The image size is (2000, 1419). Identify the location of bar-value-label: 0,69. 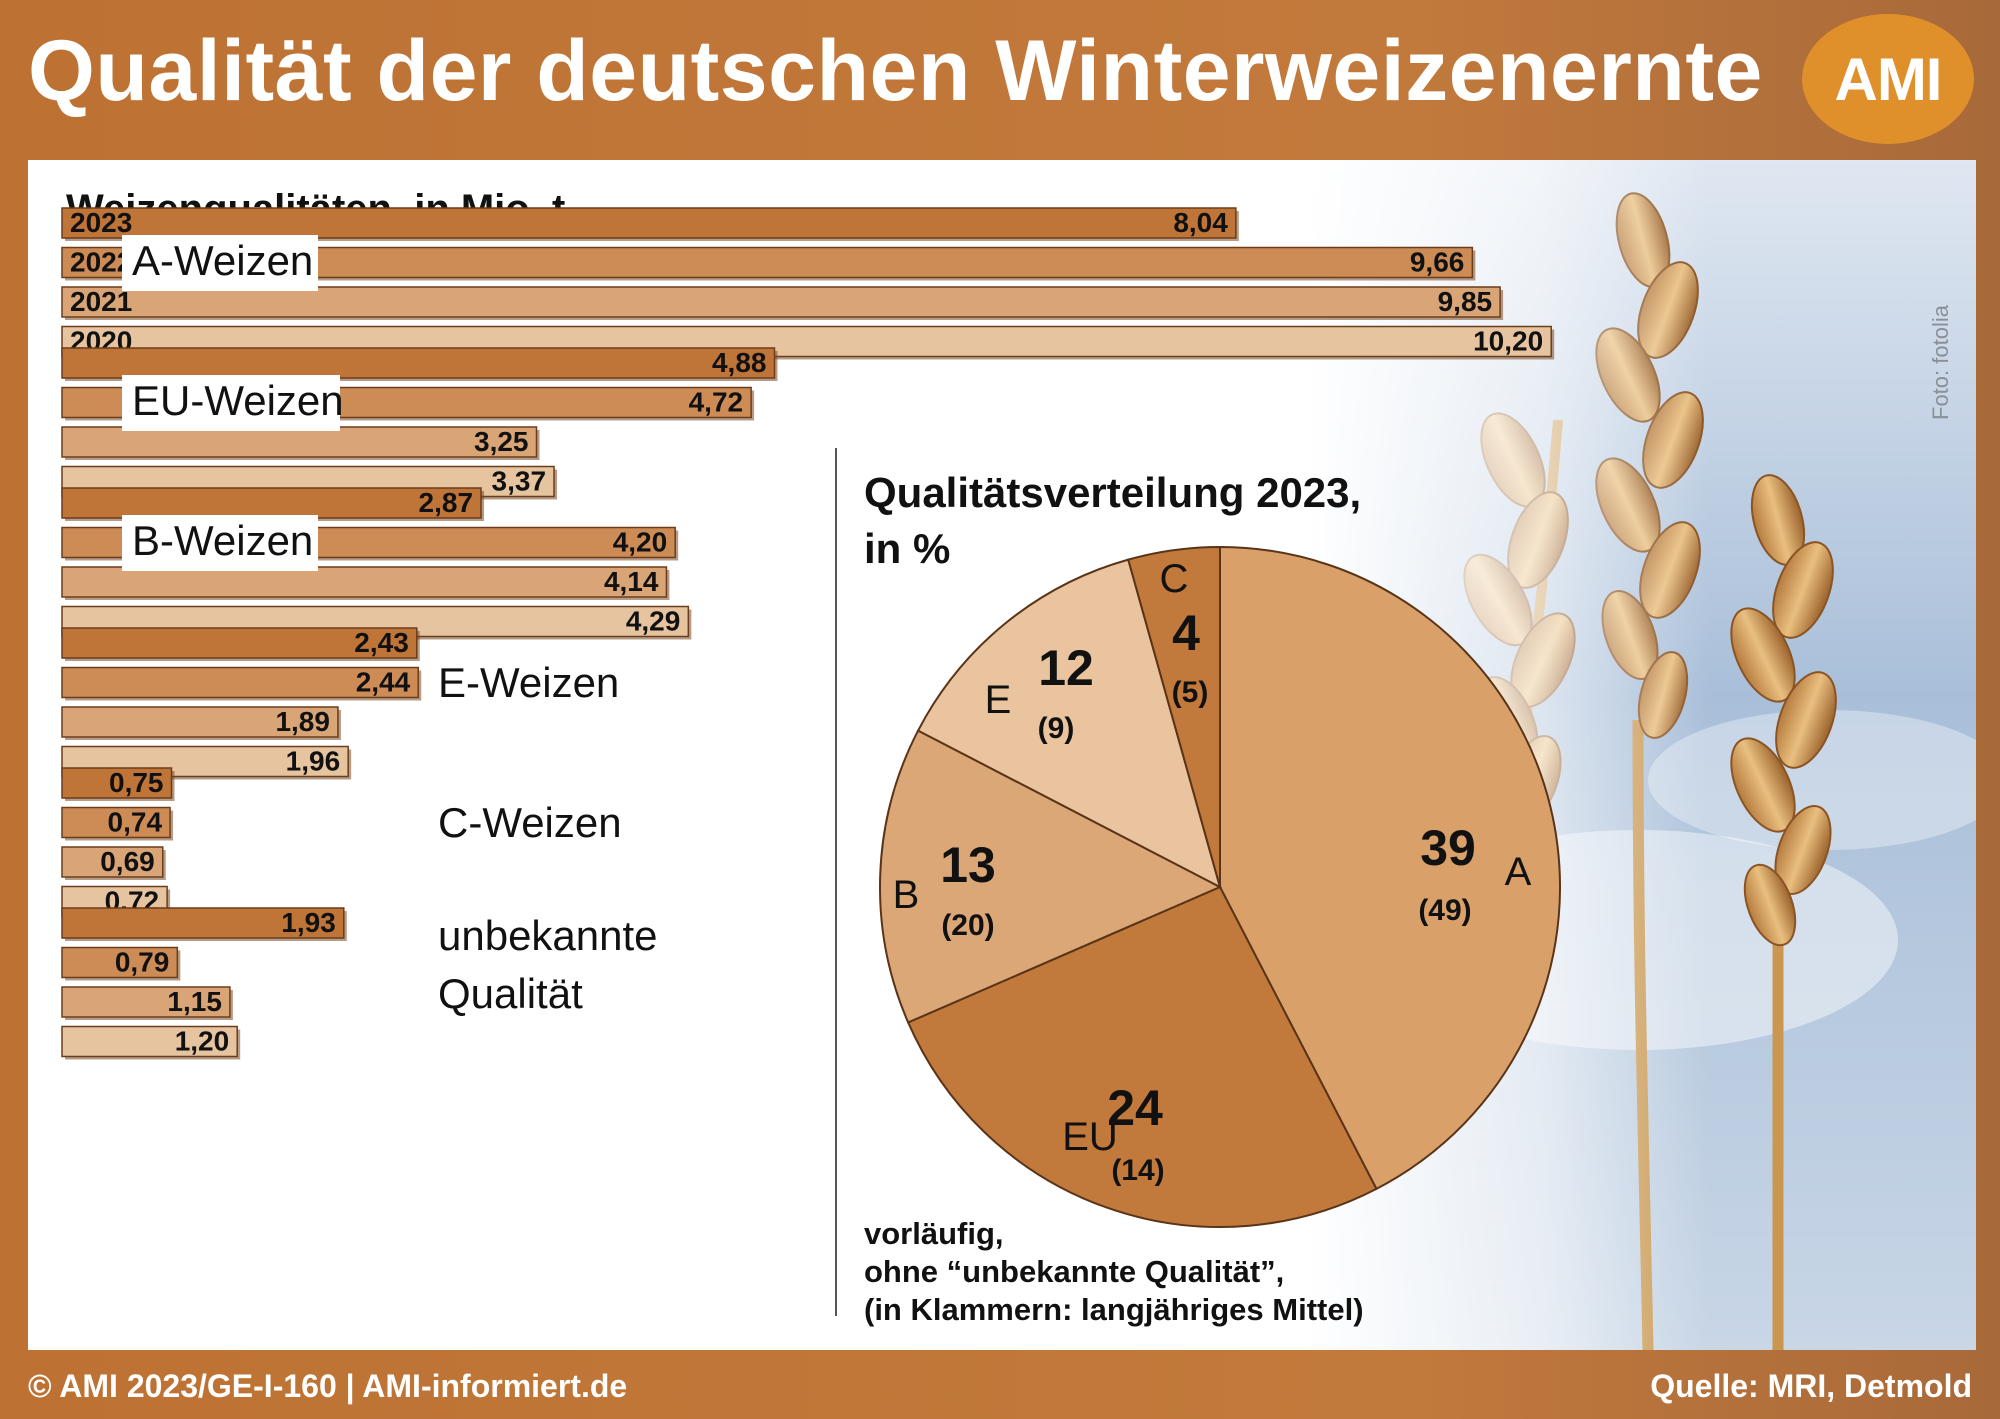
(127, 861).